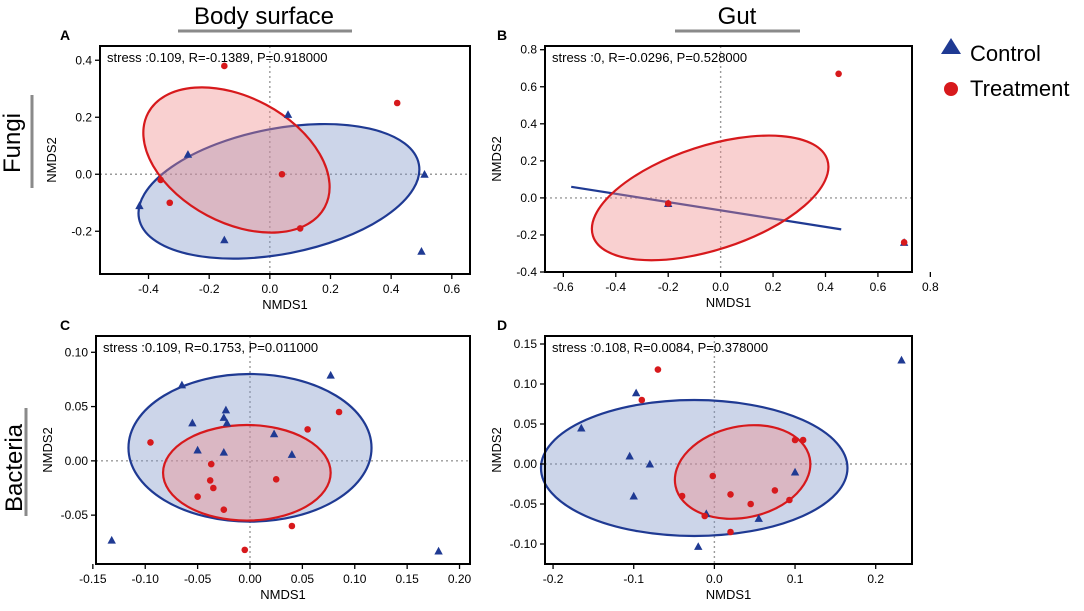 The height and width of the screenshot is (611, 1084). I want to click on legend-control-marker, so click(951, 46).